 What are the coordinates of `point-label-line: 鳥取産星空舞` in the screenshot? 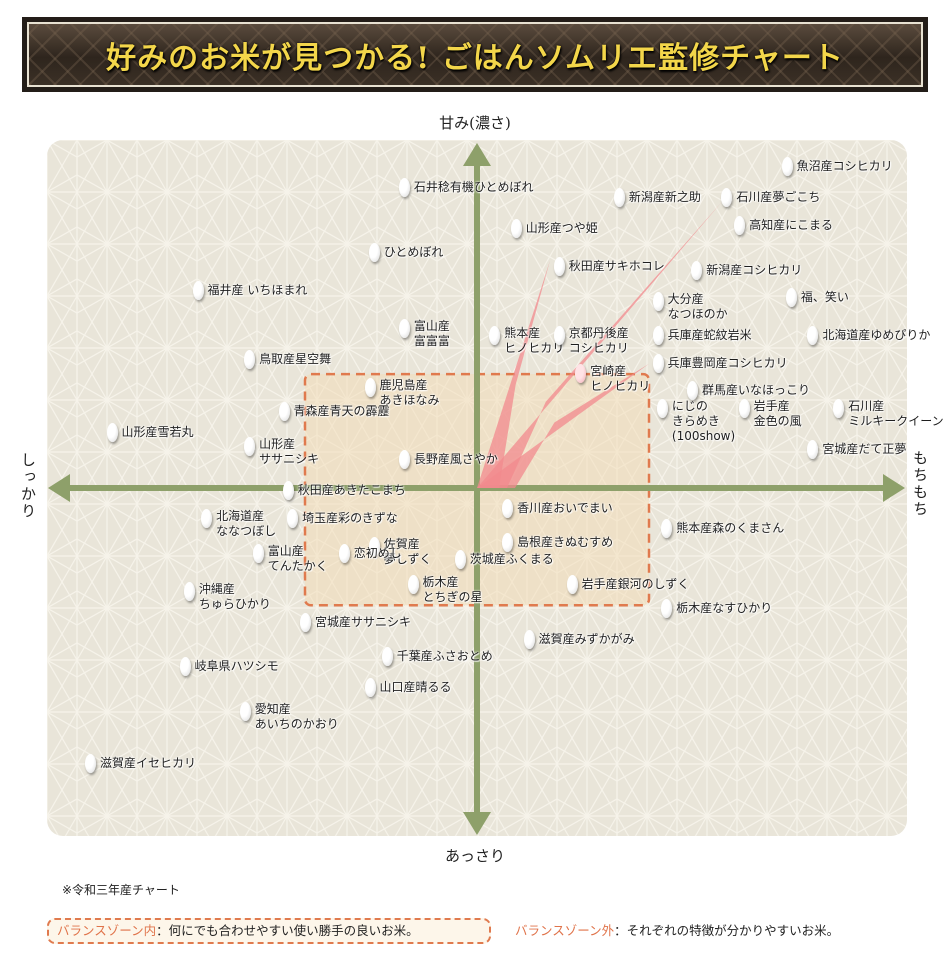 It's located at (295, 359).